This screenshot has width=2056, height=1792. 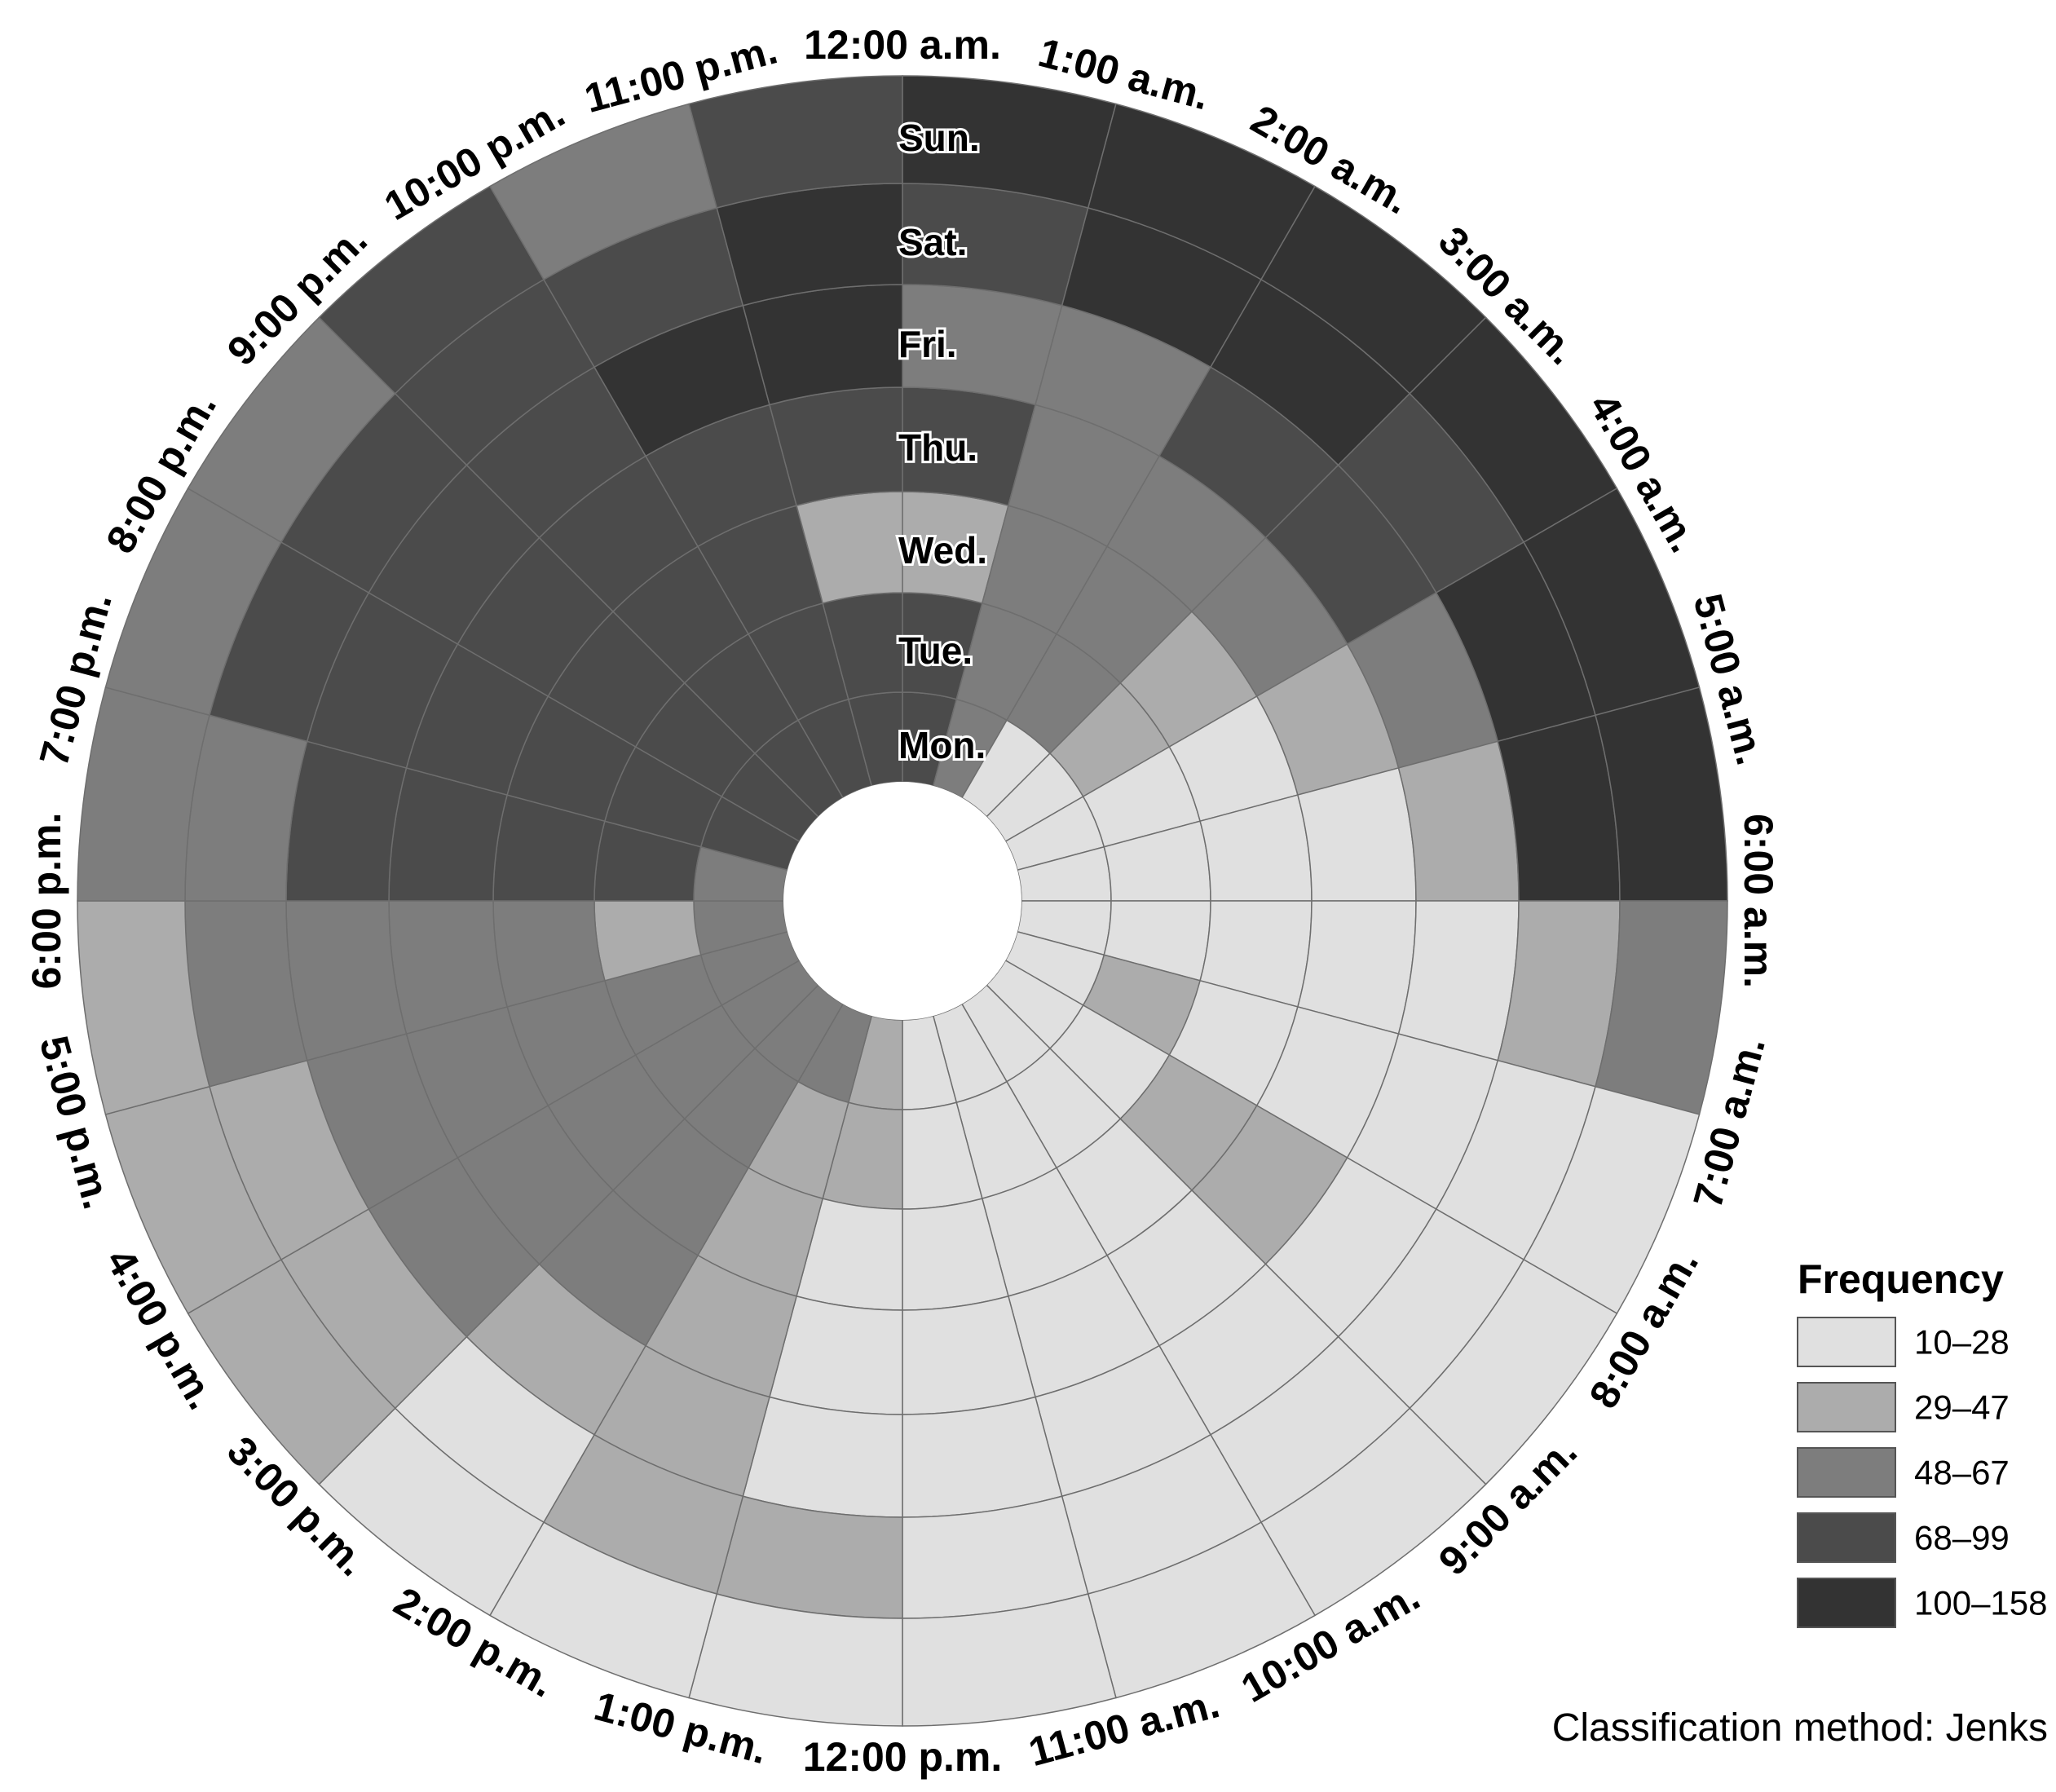 I want to click on hour-label: 12:00 p.m., so click(x=903, y=1757).